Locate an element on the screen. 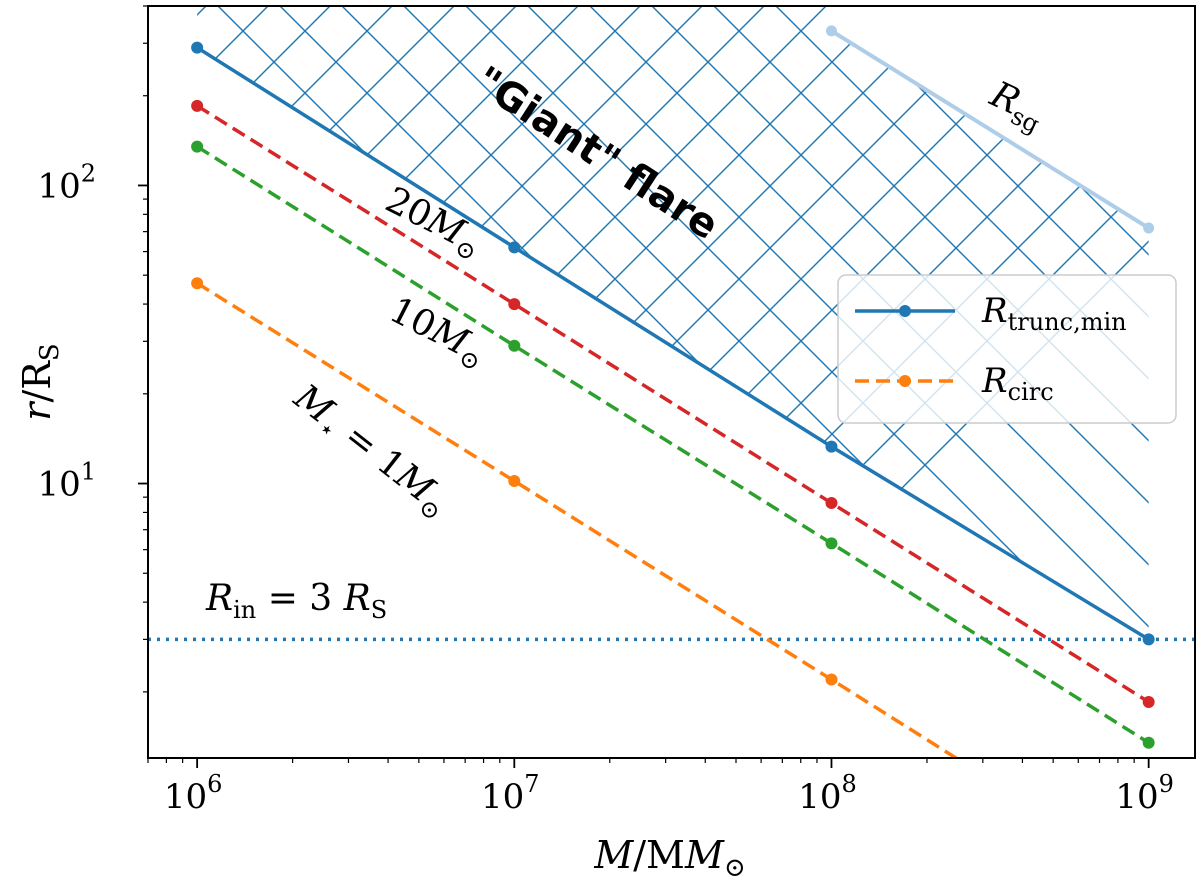 The image size is (1200, 885). y-axis-label: r/RS is located at coordinates (40, 381).